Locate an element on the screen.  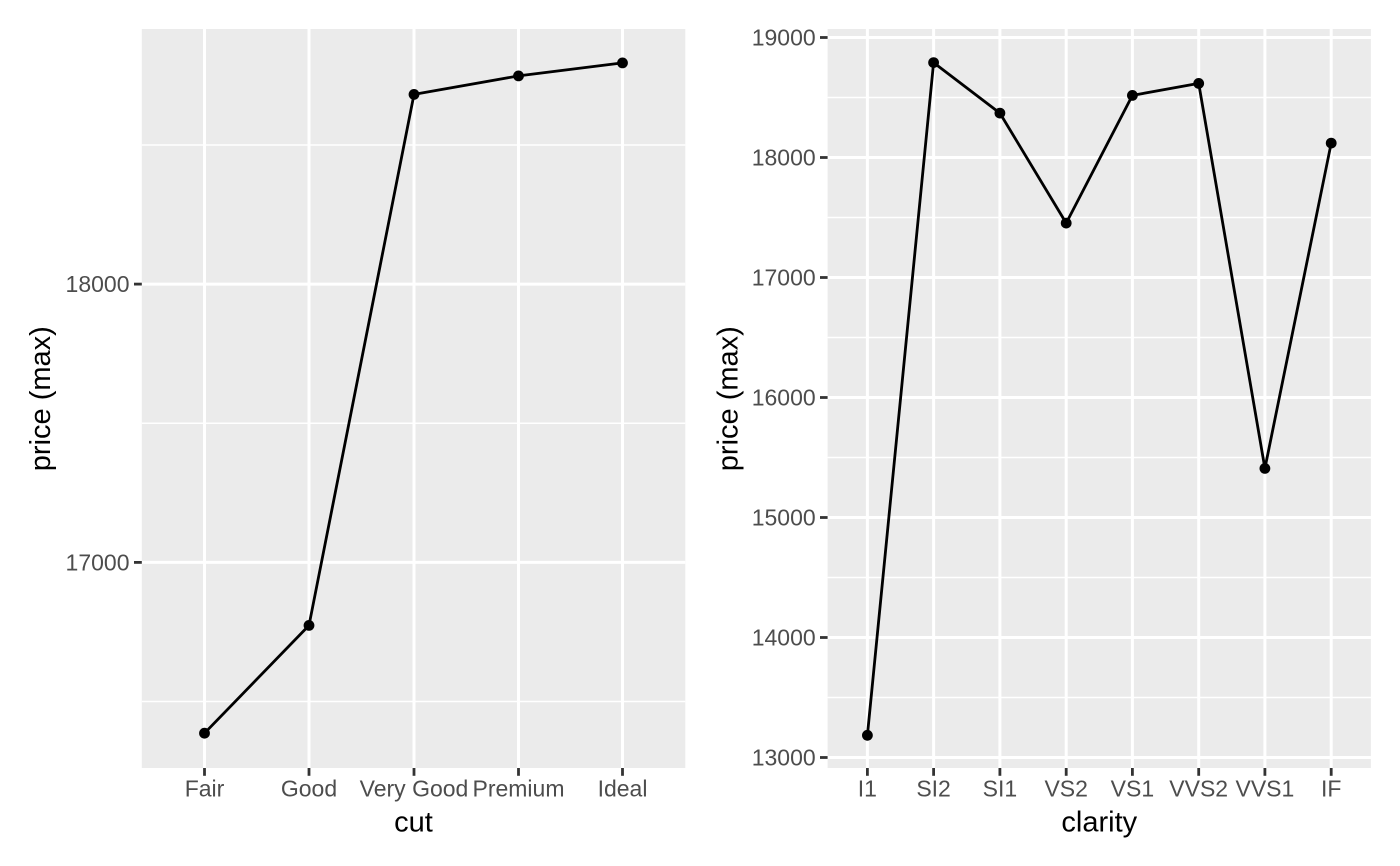
svg-text: VVS1 is located at coordinates (1264, 789).